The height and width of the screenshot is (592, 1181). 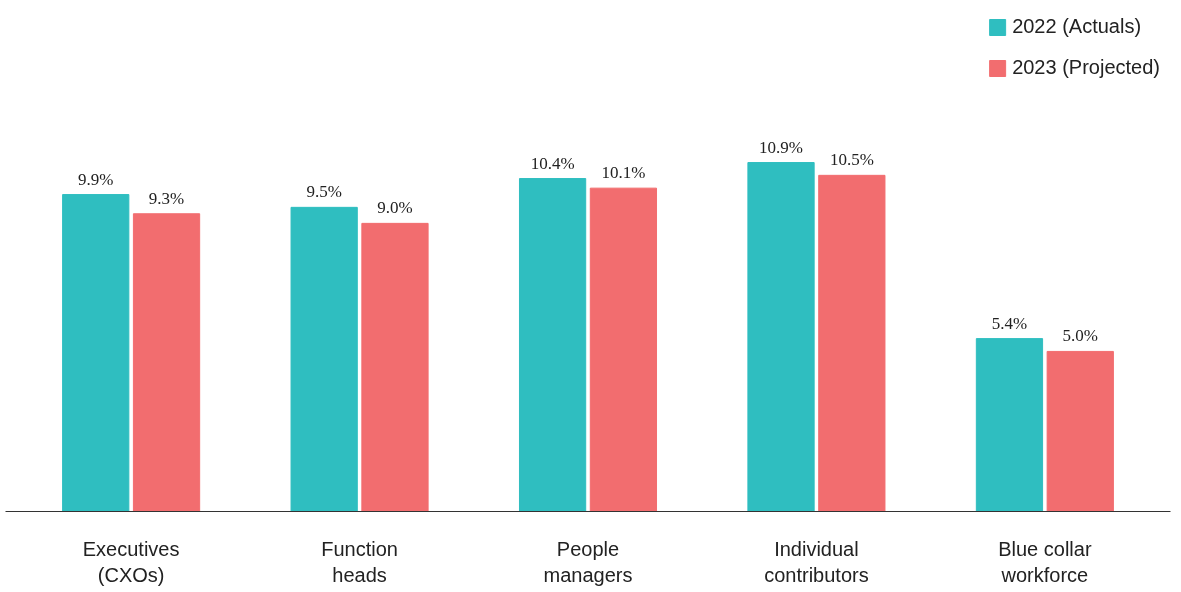 I want to click on data-label: 10.9%, so click(x=781, y=147).